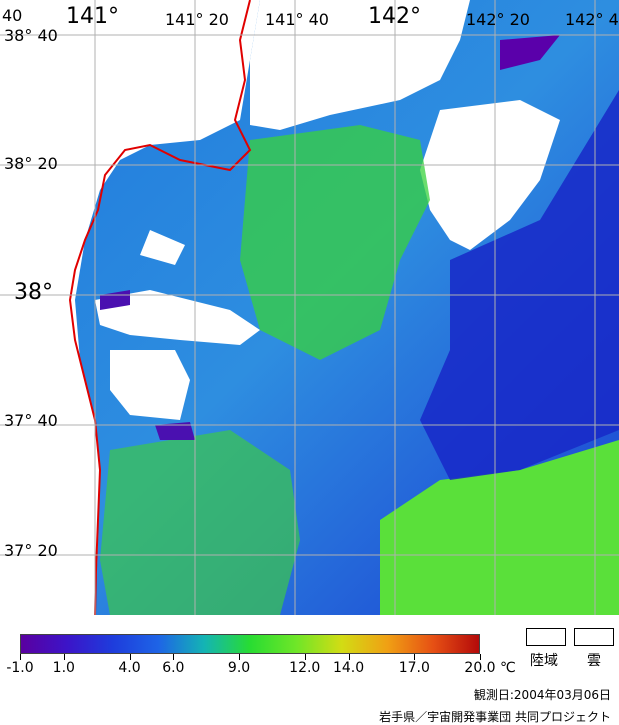  I want to click on colorbar-tick-label: 12.0, so click(305, 668).